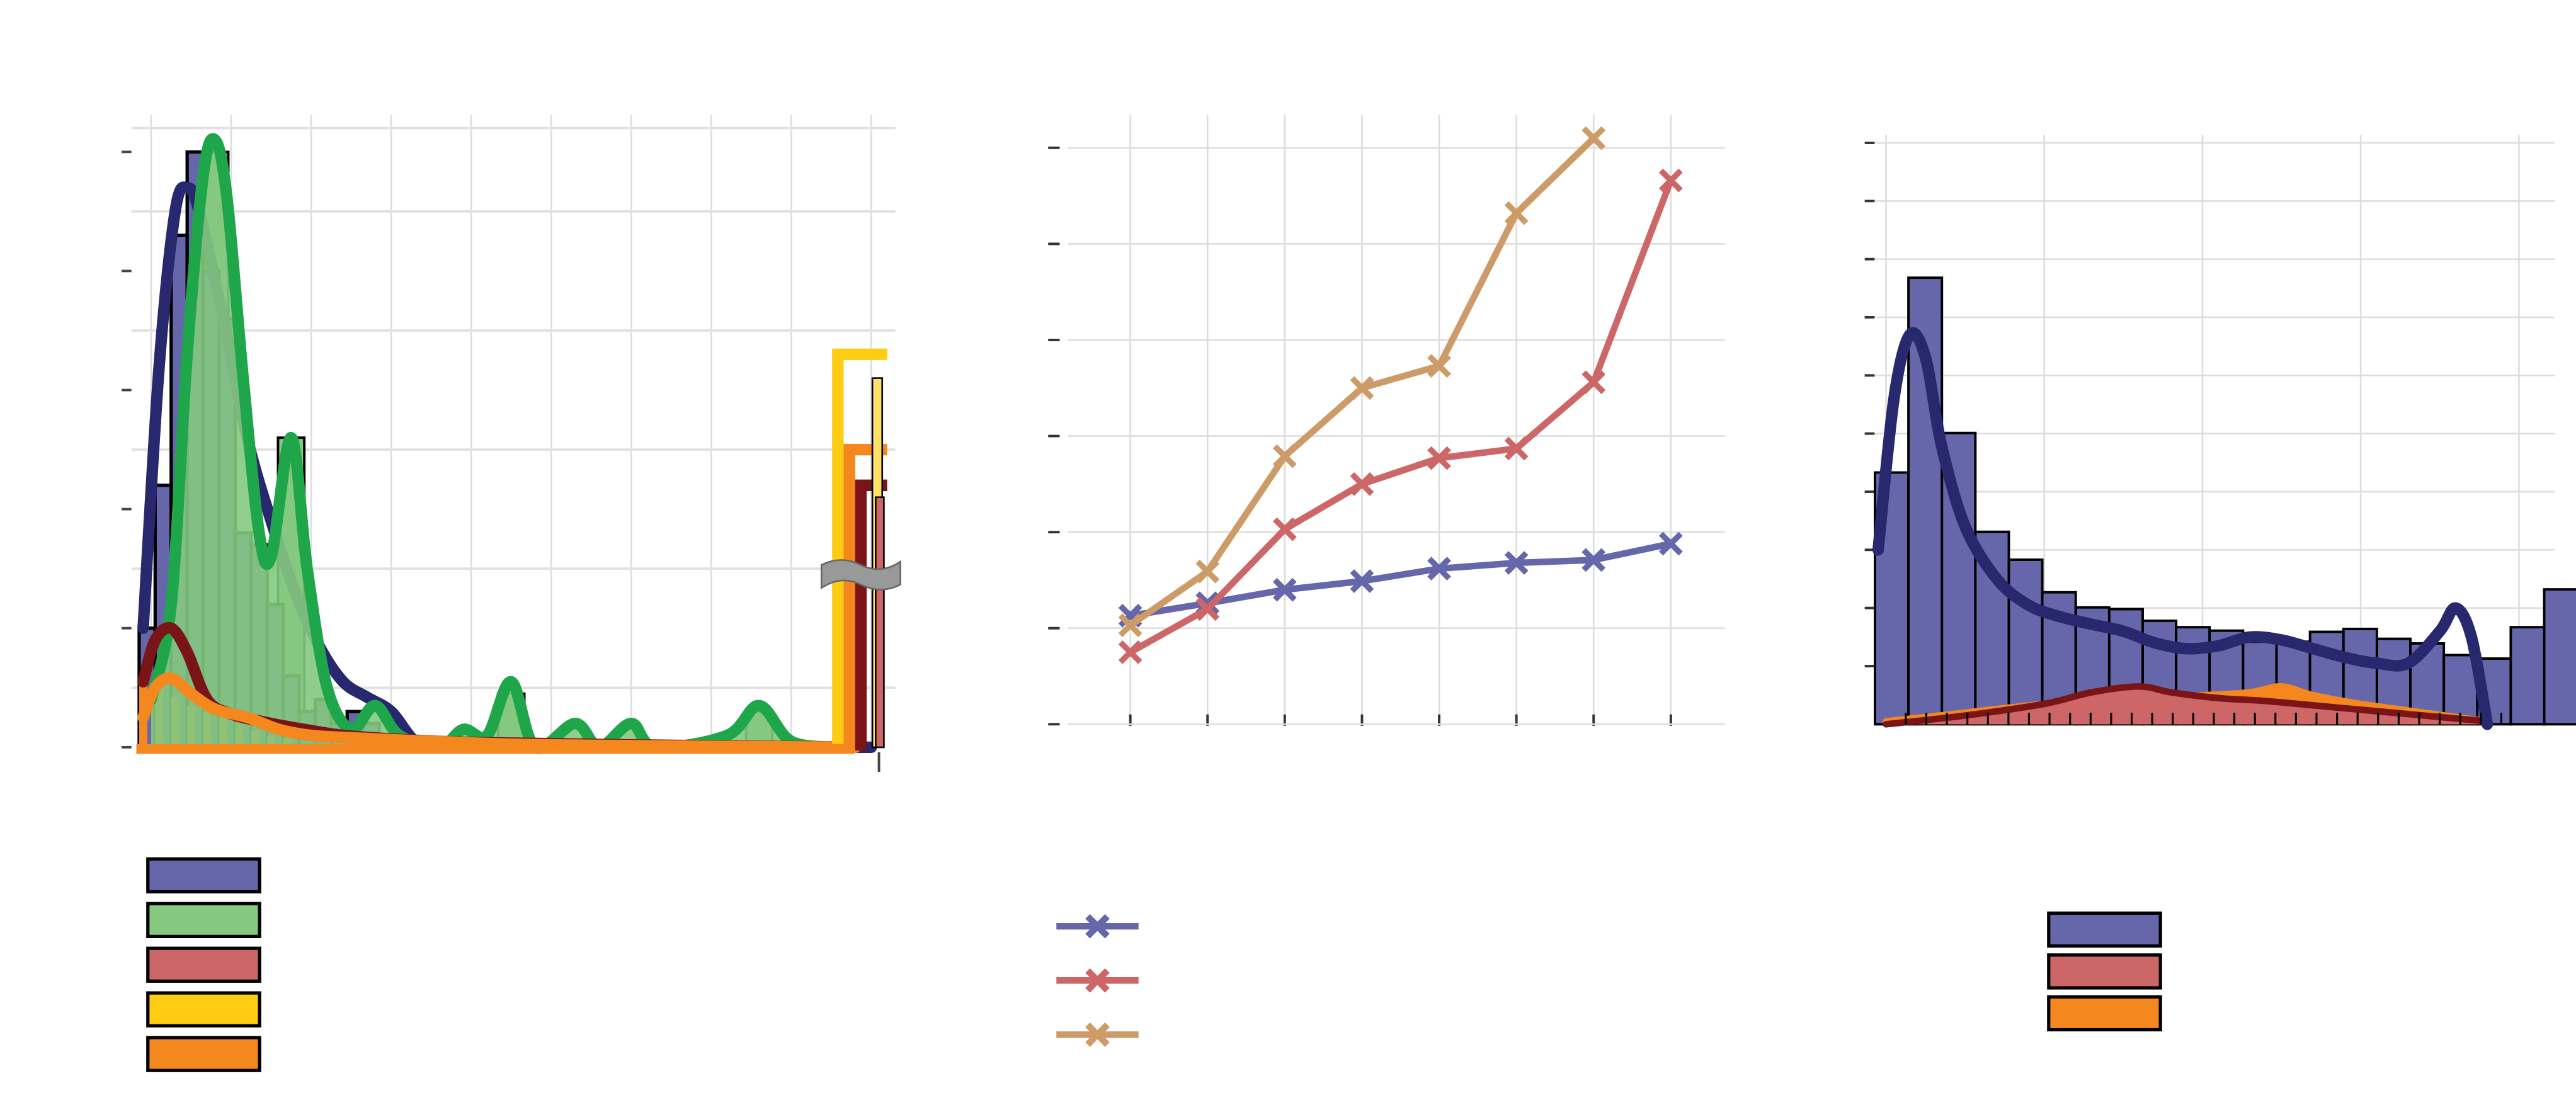  I want to click on right-bar, so click(880, 622).